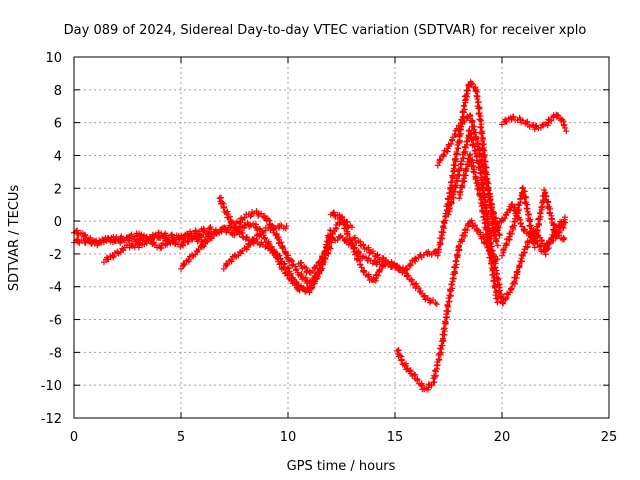  I want to click on x-tick-label: 10, so click(288, 437).